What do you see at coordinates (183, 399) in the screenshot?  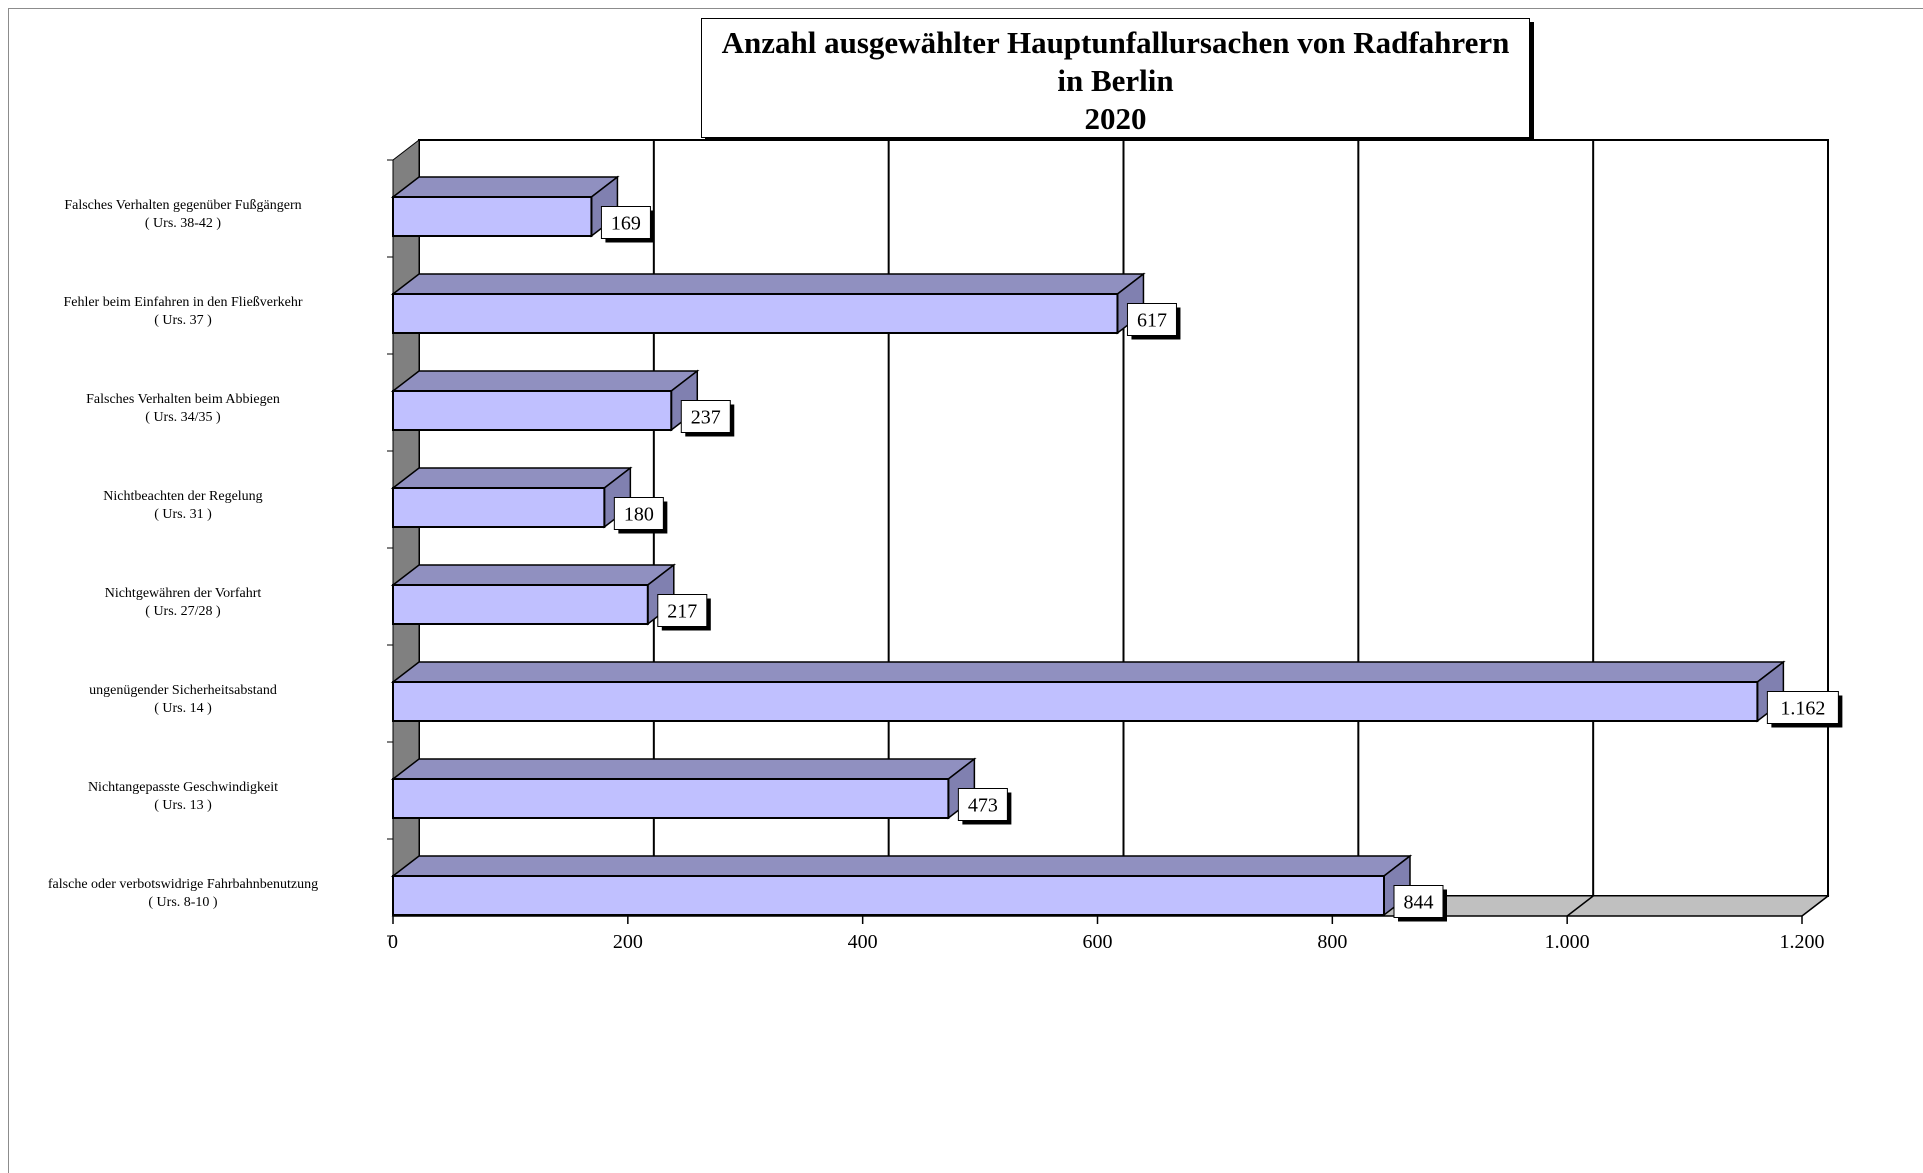 I see `category-name: Falsches Verhalten beim Abbiegen` at bounding box center [183, 399].